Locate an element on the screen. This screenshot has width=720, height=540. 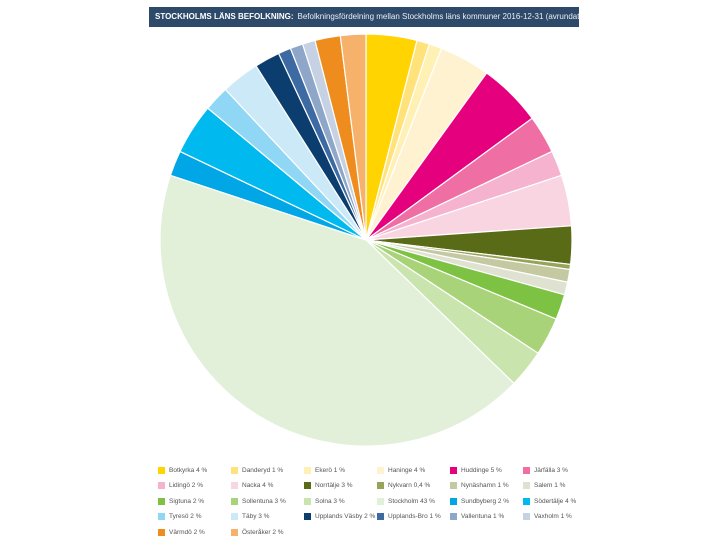
legend-label: Upplands Väsby 2 % is located at coordinates (345, 516).